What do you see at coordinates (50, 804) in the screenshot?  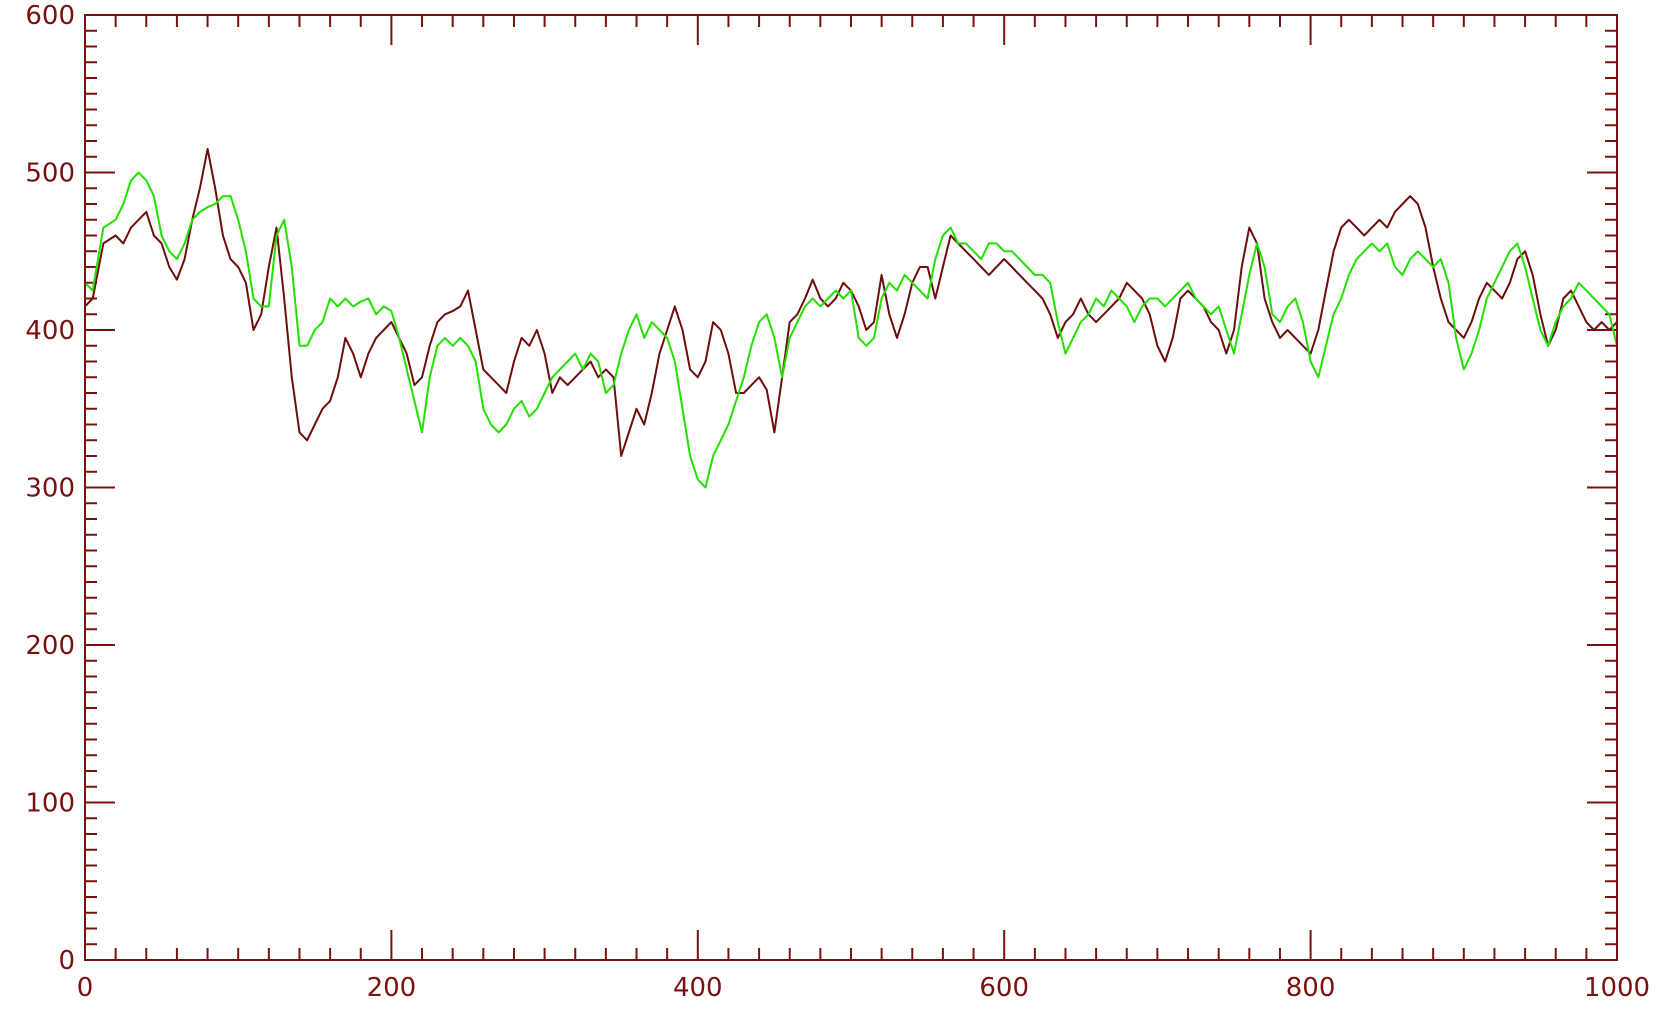 I see `y-tick-label: 100` at bounding box center [50, 804].